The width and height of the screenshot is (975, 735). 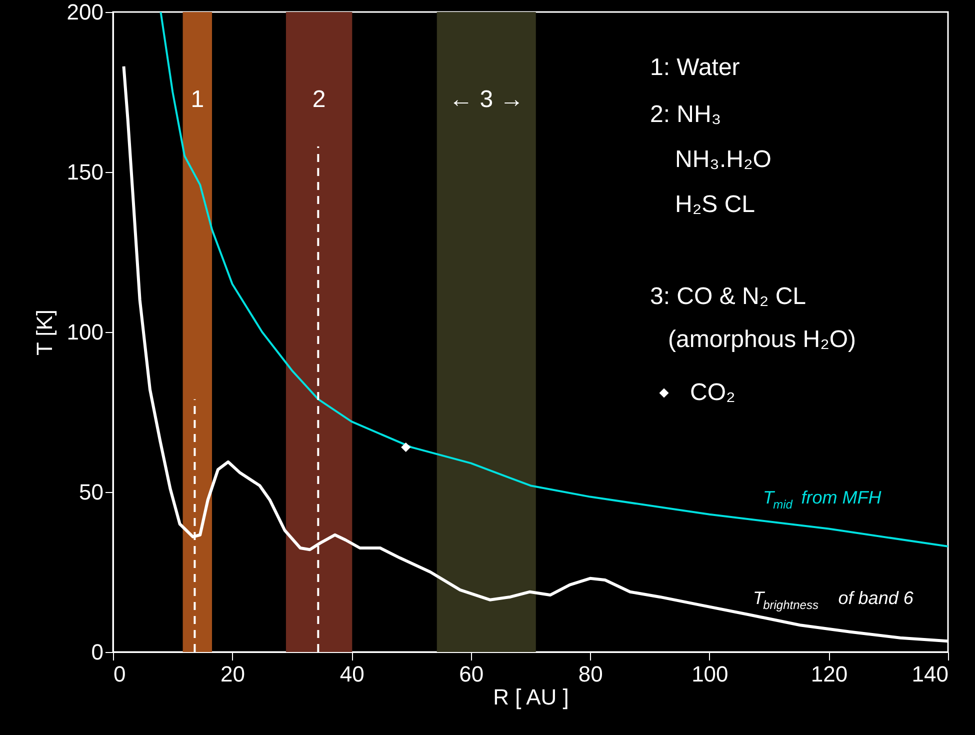 I want to click on x-tick-label: 140, so click(x=930, y=674).